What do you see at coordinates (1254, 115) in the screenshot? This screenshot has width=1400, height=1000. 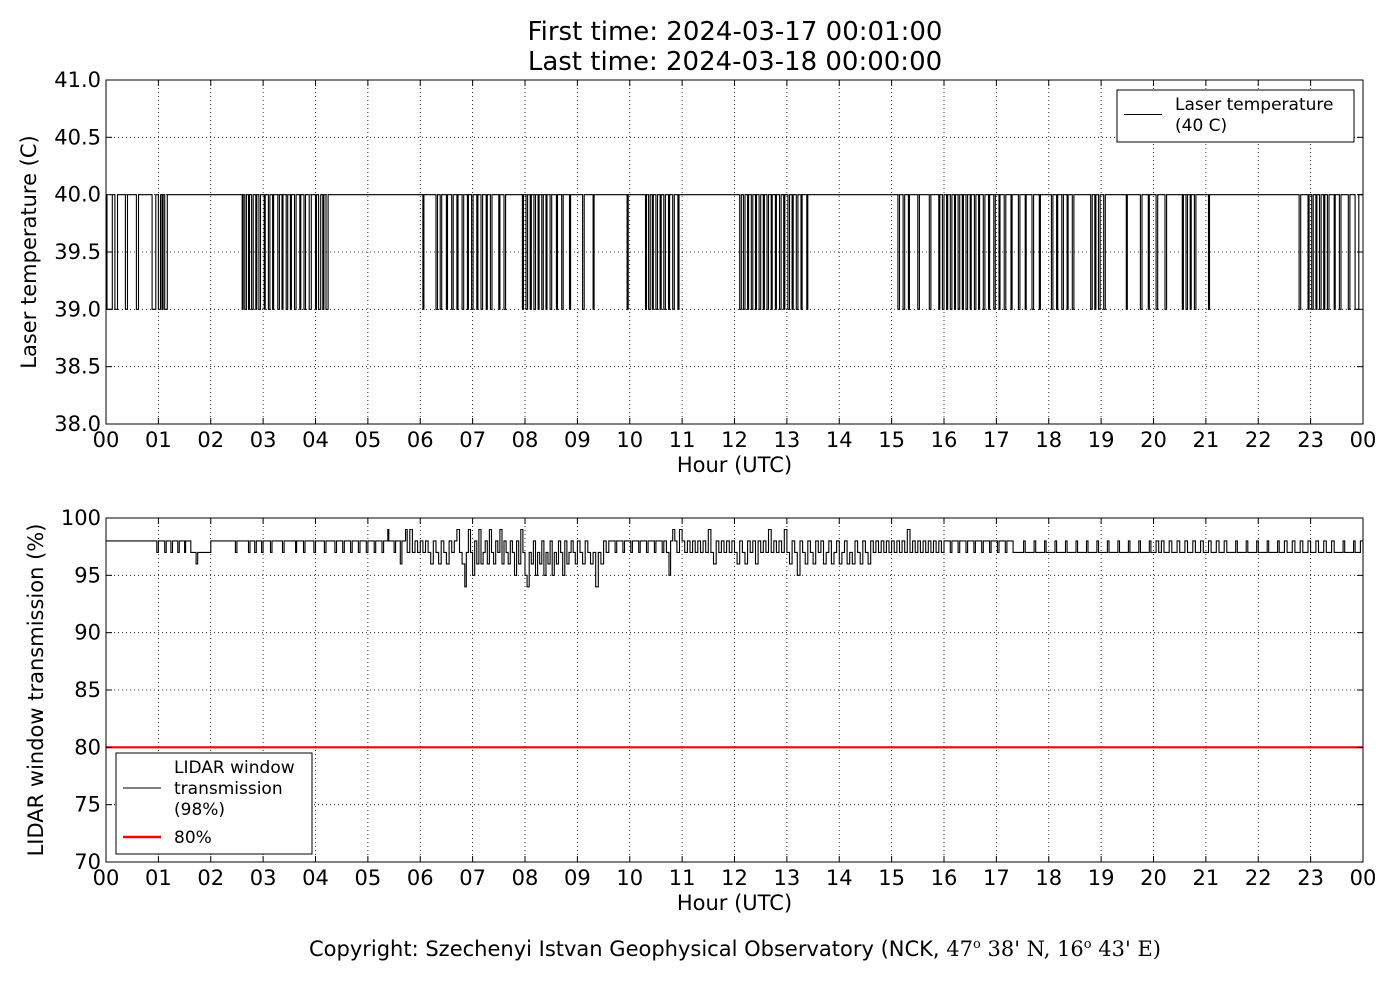 I see `legend-label-1: Laser temperature (40 C)` at bounding box center [1254, 115].